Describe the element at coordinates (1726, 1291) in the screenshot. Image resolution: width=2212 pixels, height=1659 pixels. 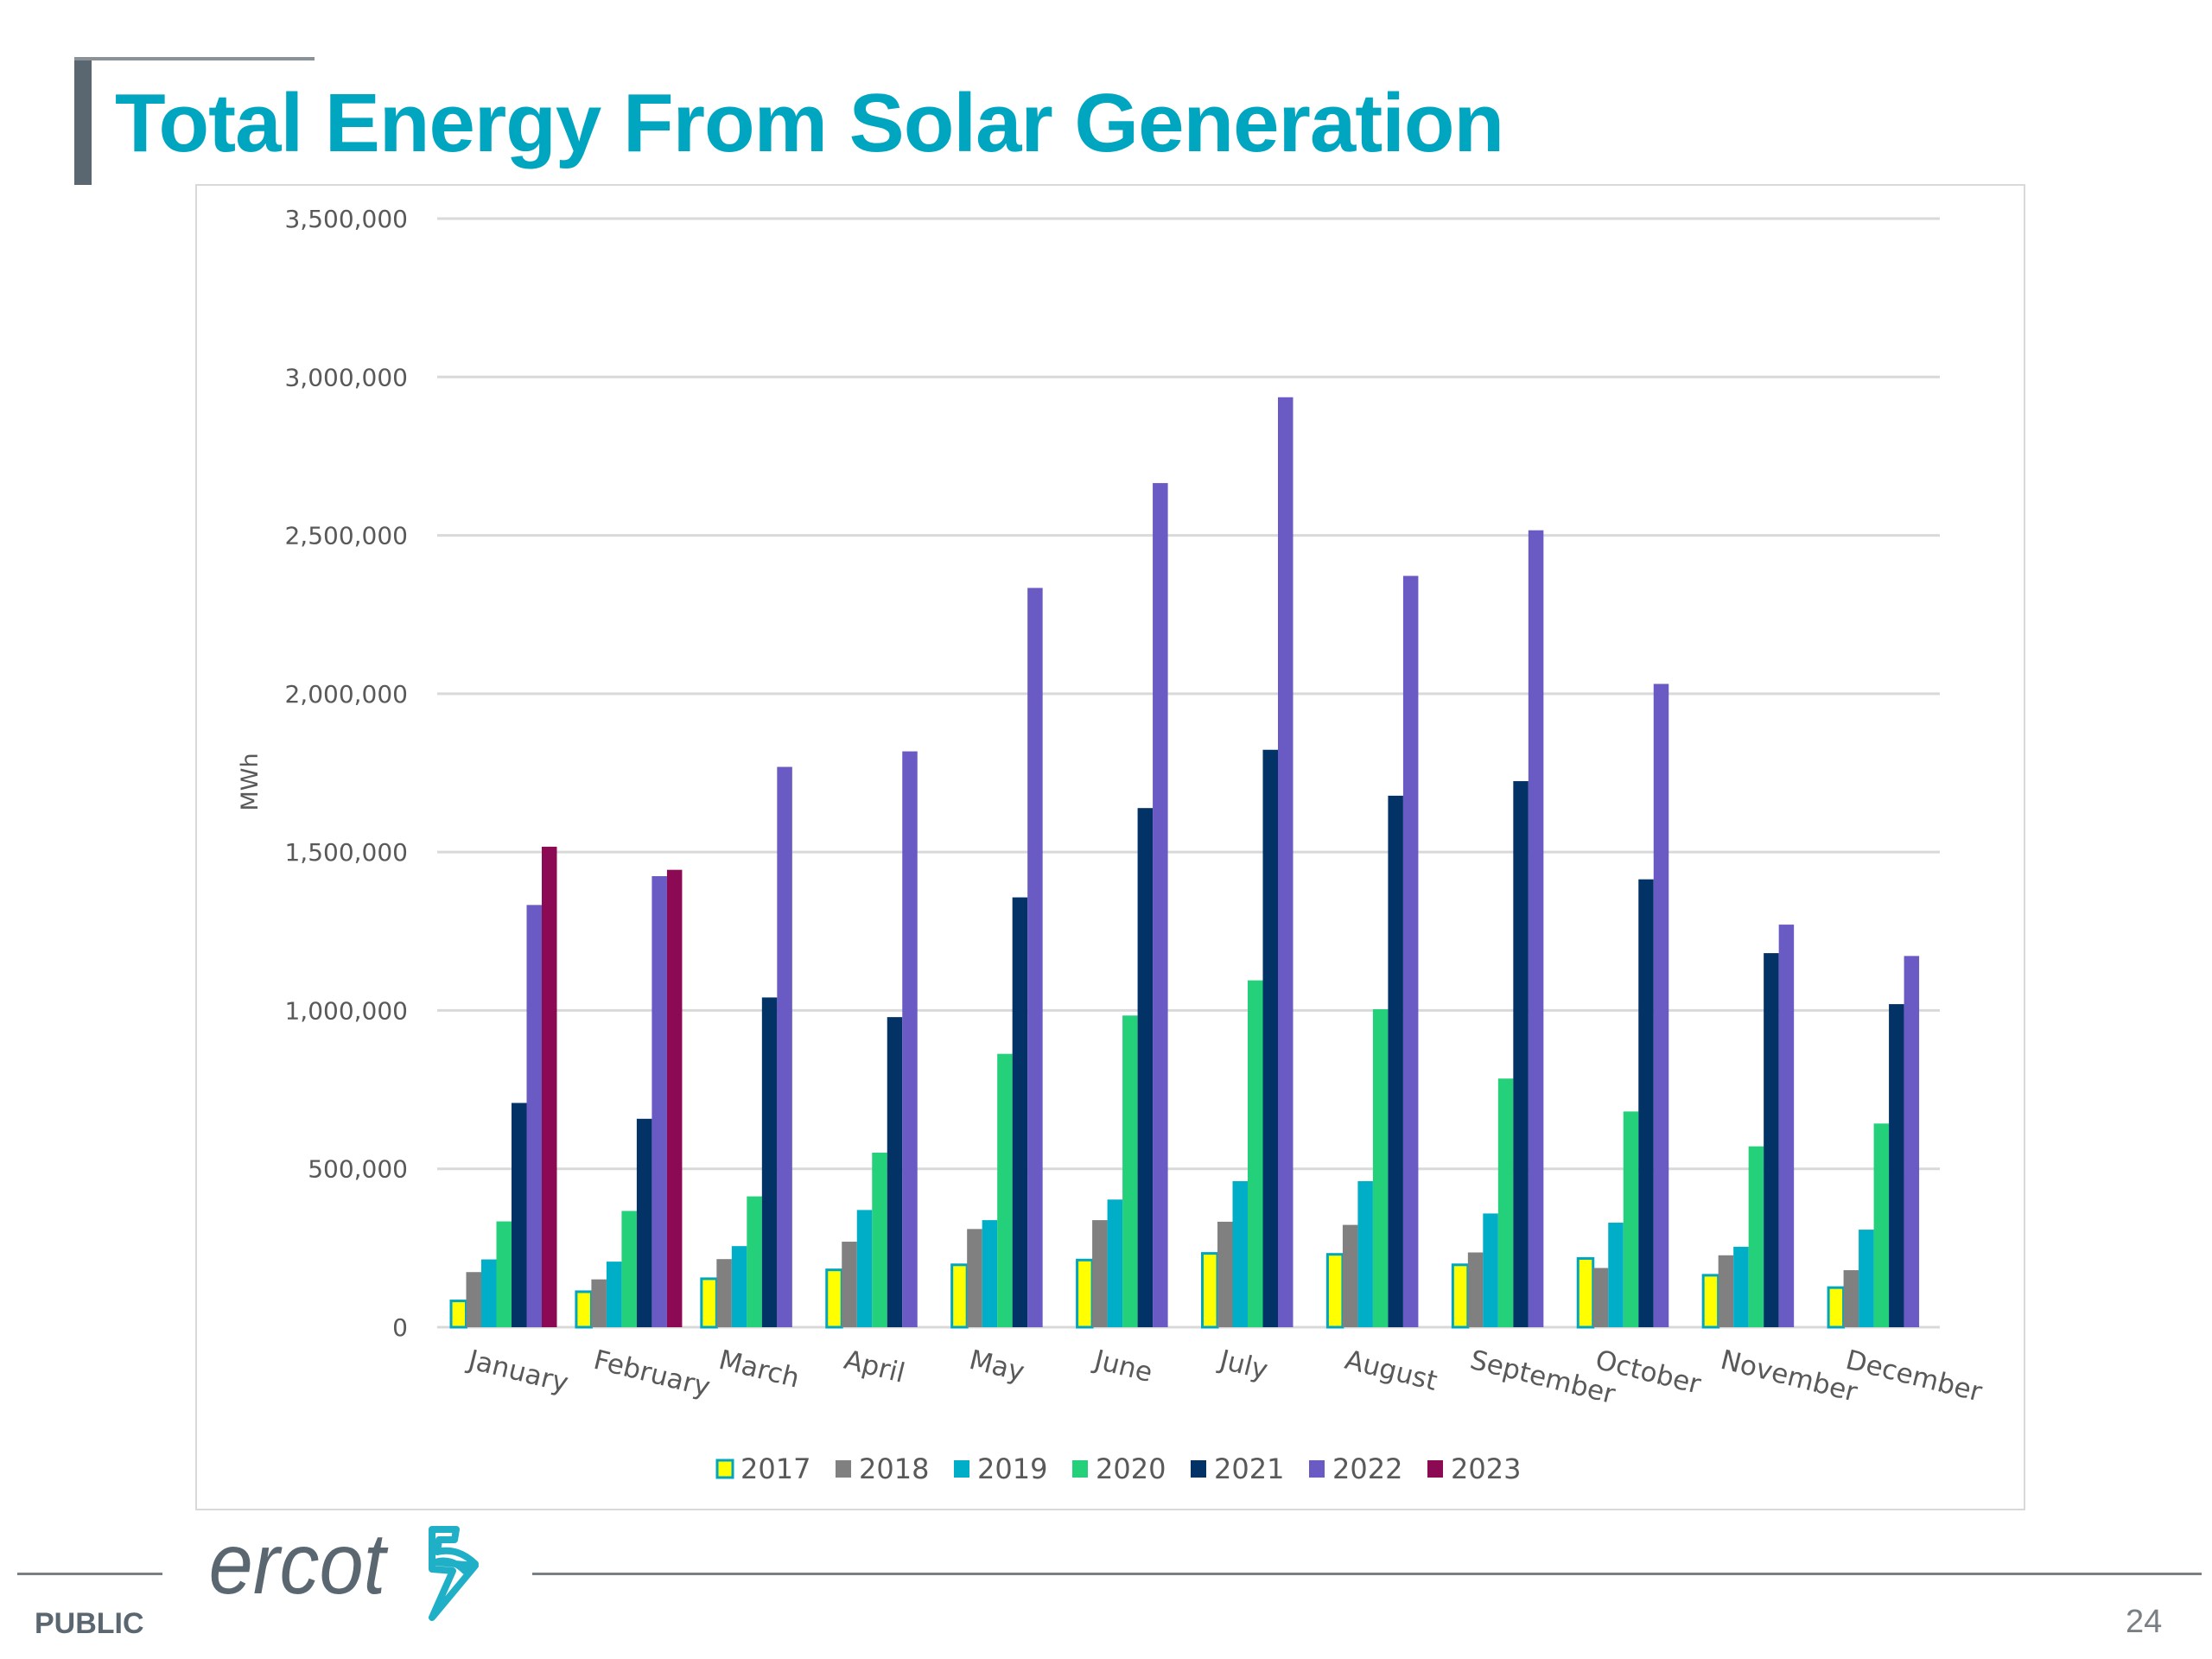
I see `bar-2018-november` at that location.